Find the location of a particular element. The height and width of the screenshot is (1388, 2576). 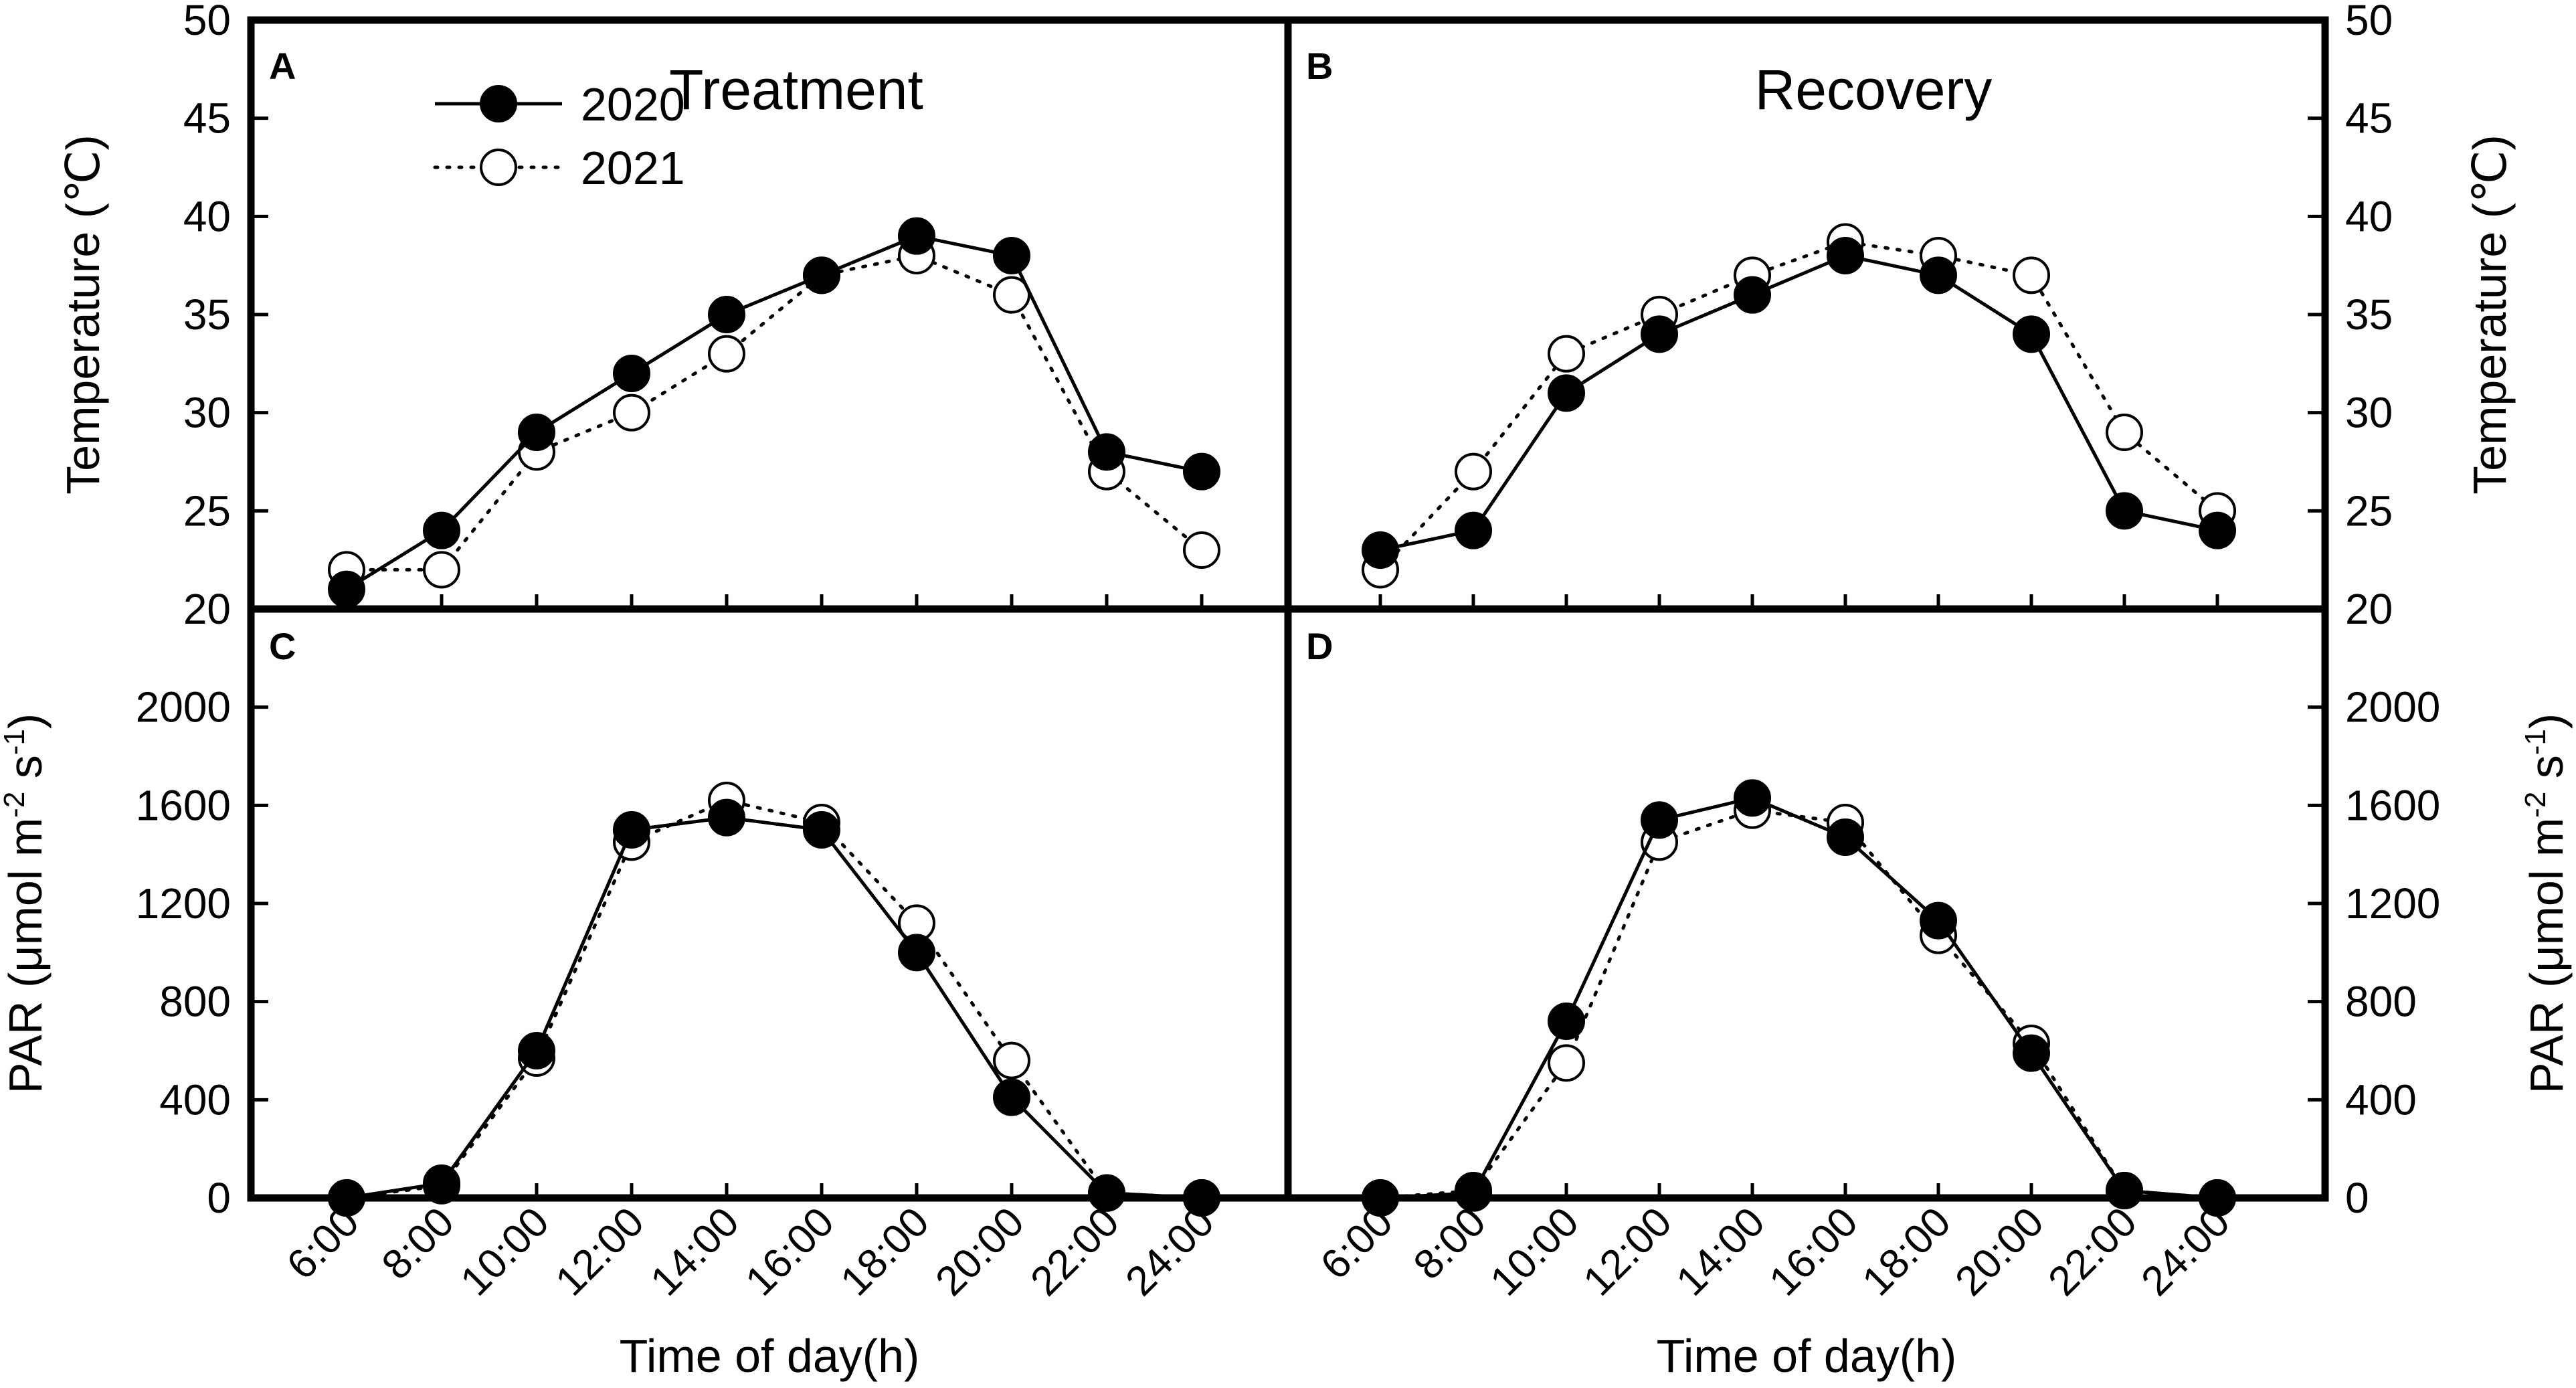

ytick-label-c-400: 400 is located at coordinates (195, 1099).